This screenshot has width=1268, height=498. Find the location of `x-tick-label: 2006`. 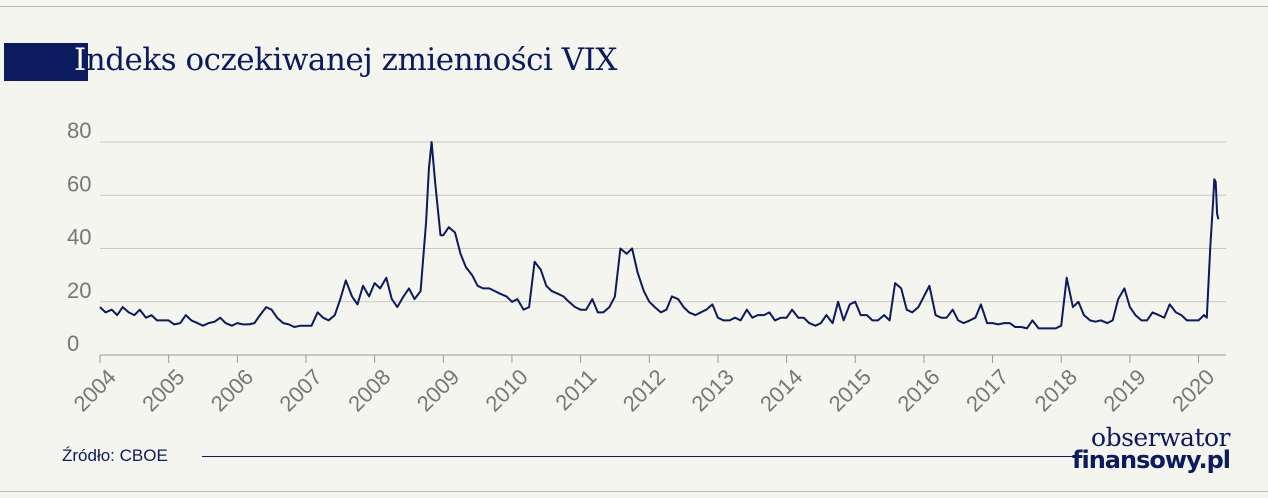

x-tick-label: 2006 is located at coordinates (232, 390).